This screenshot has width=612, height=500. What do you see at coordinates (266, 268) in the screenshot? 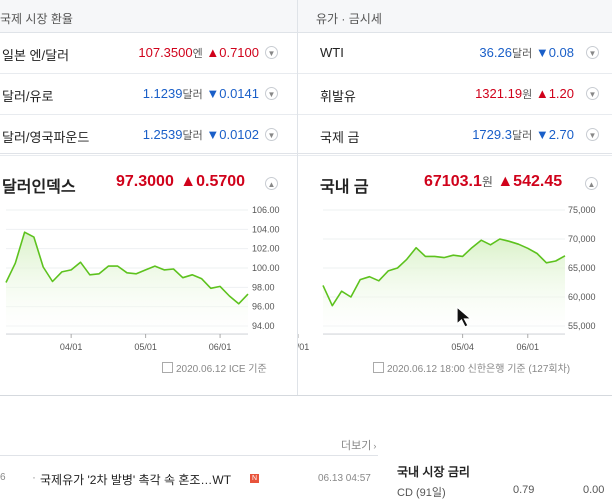
I see `y-tick-label: 100.00` at bounding box center [266, 268].